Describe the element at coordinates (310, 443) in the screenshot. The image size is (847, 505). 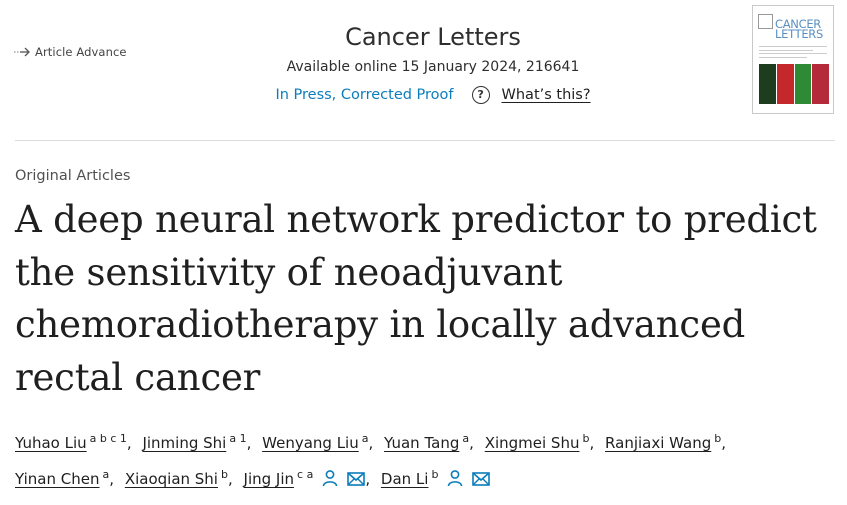
I see `author-name: Wenyang Liu` at that location.